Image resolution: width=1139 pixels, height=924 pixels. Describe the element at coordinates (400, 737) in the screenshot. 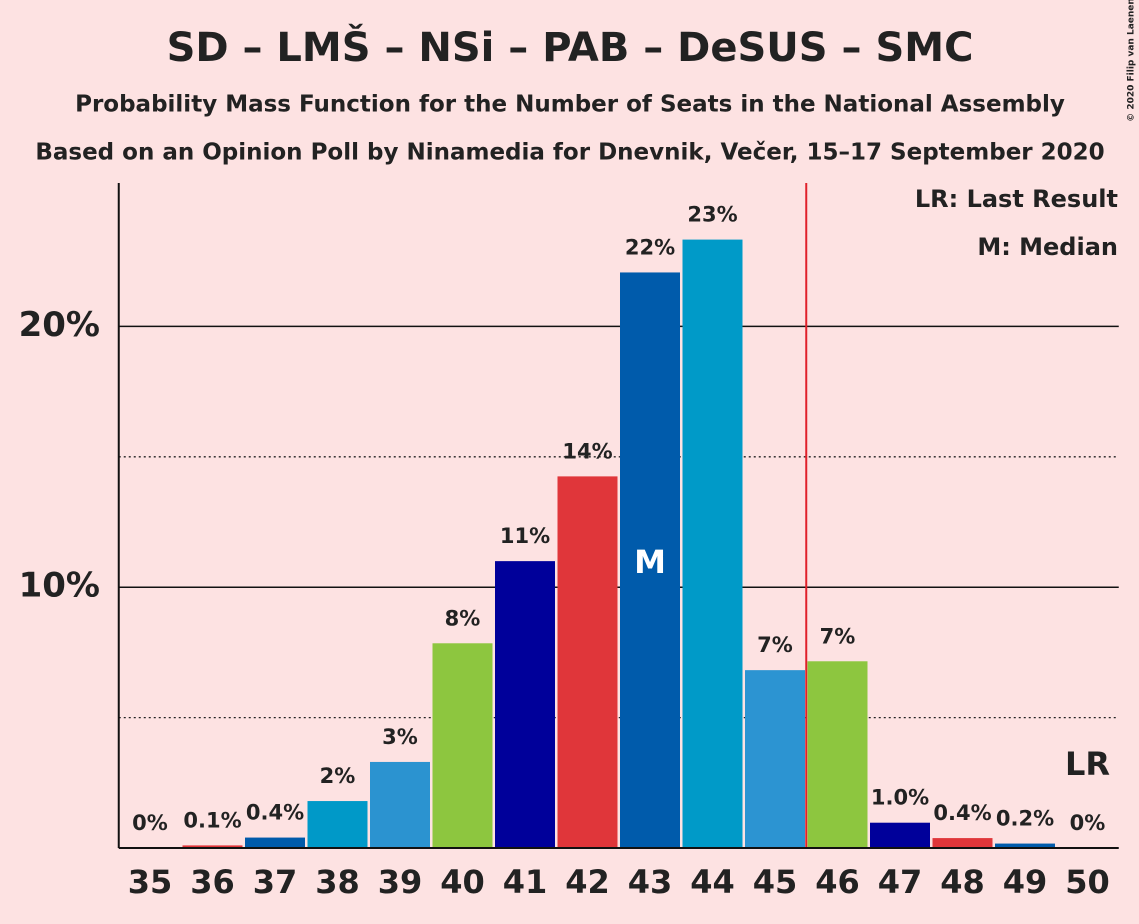

I see `value-label: 3%` at that location.